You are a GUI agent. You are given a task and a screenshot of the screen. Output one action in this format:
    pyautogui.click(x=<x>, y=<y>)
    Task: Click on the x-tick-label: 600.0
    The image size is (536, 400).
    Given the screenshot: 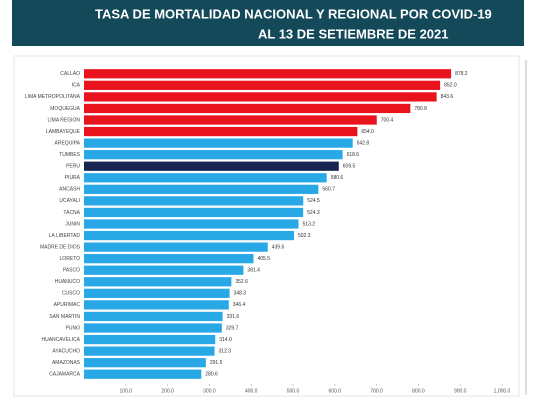 What is the action you would take?
    pyautogui.click(x=335, y=391)
    